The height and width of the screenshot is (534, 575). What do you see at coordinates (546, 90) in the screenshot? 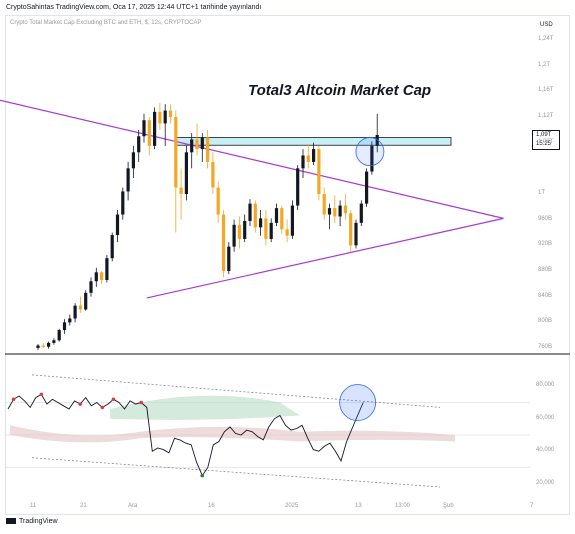
I see `price-tick-label: 1,16T` at bounding box center [546, 90].